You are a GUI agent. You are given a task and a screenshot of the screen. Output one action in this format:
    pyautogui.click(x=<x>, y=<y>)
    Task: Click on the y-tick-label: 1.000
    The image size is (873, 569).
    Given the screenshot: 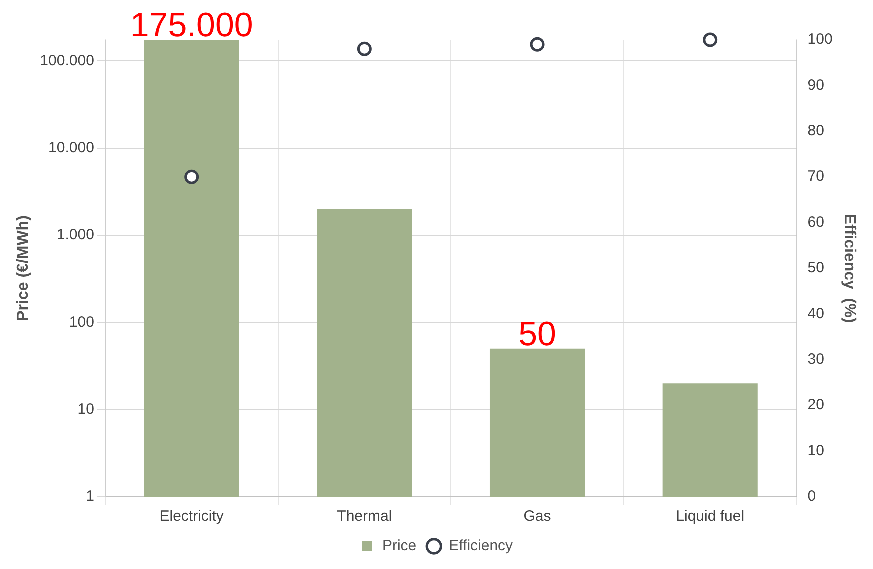 What is the action you would take?
    pyautogui.click(x=75, y=235)
    